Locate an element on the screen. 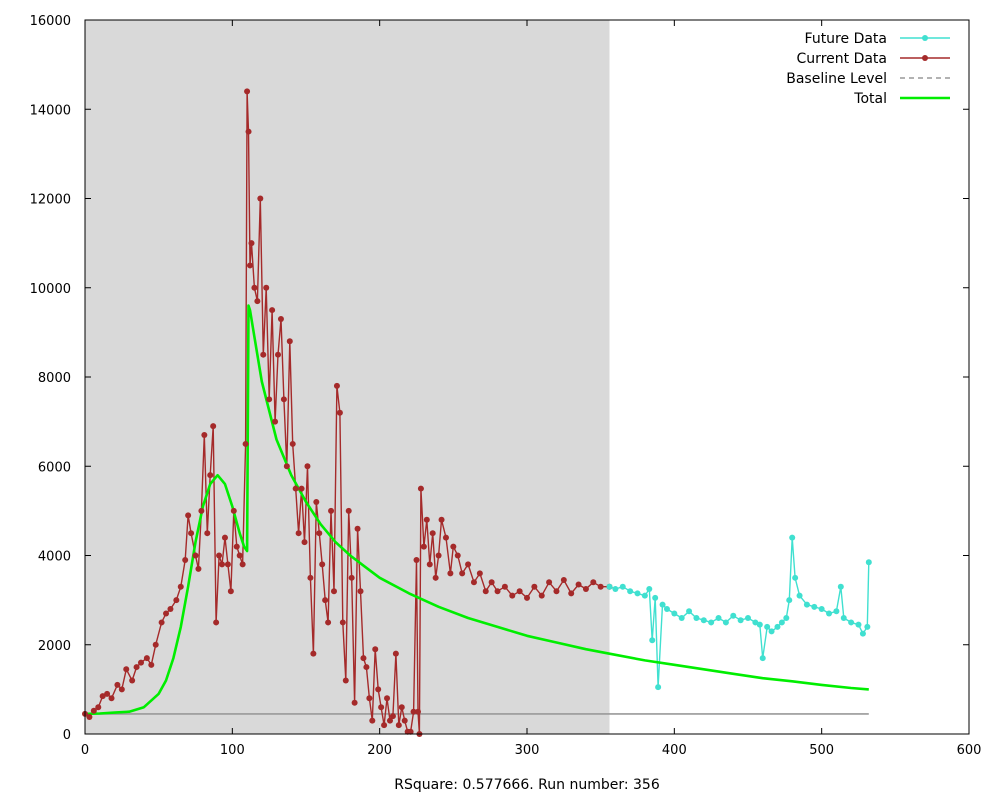 The width and height of the screenshot is (1000, 800). legend-label-future-data: Future Data is located at coordinates (846, 39).